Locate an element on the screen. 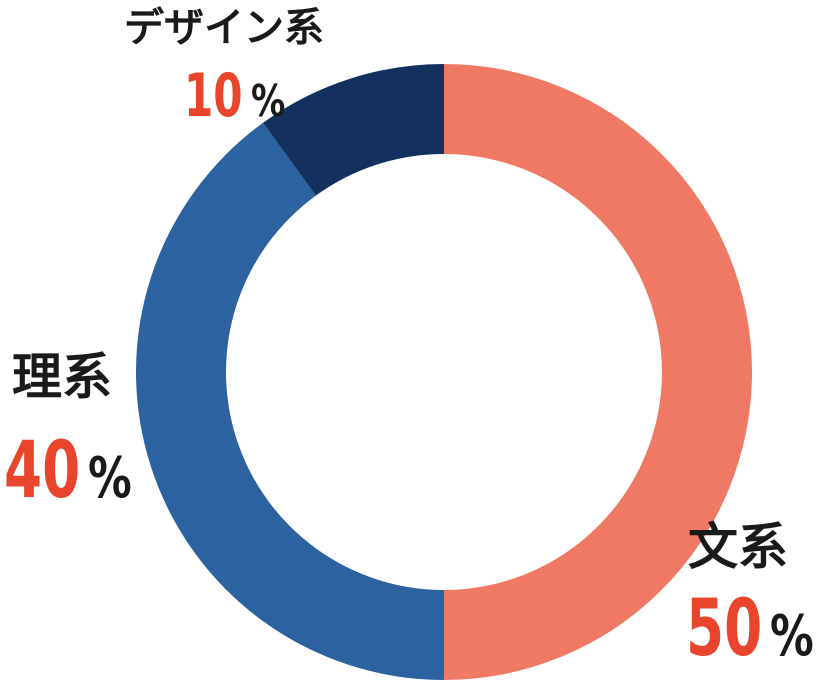 The width and height of the screenshot is (830, 680). slice-percent-bunkei: 50% is located at coordinates (756, 629).